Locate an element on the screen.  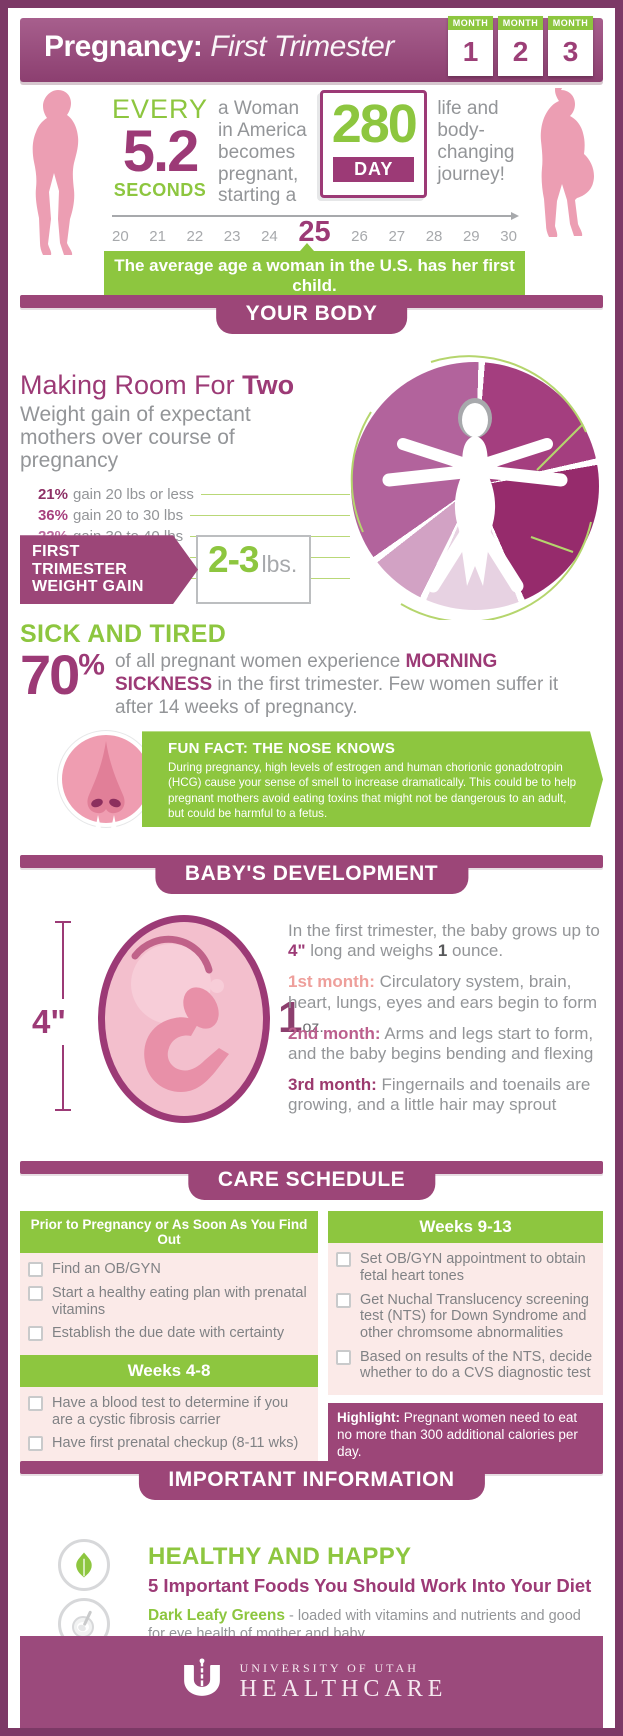
intro-weight: 1 is located at coordinates (442, 951).